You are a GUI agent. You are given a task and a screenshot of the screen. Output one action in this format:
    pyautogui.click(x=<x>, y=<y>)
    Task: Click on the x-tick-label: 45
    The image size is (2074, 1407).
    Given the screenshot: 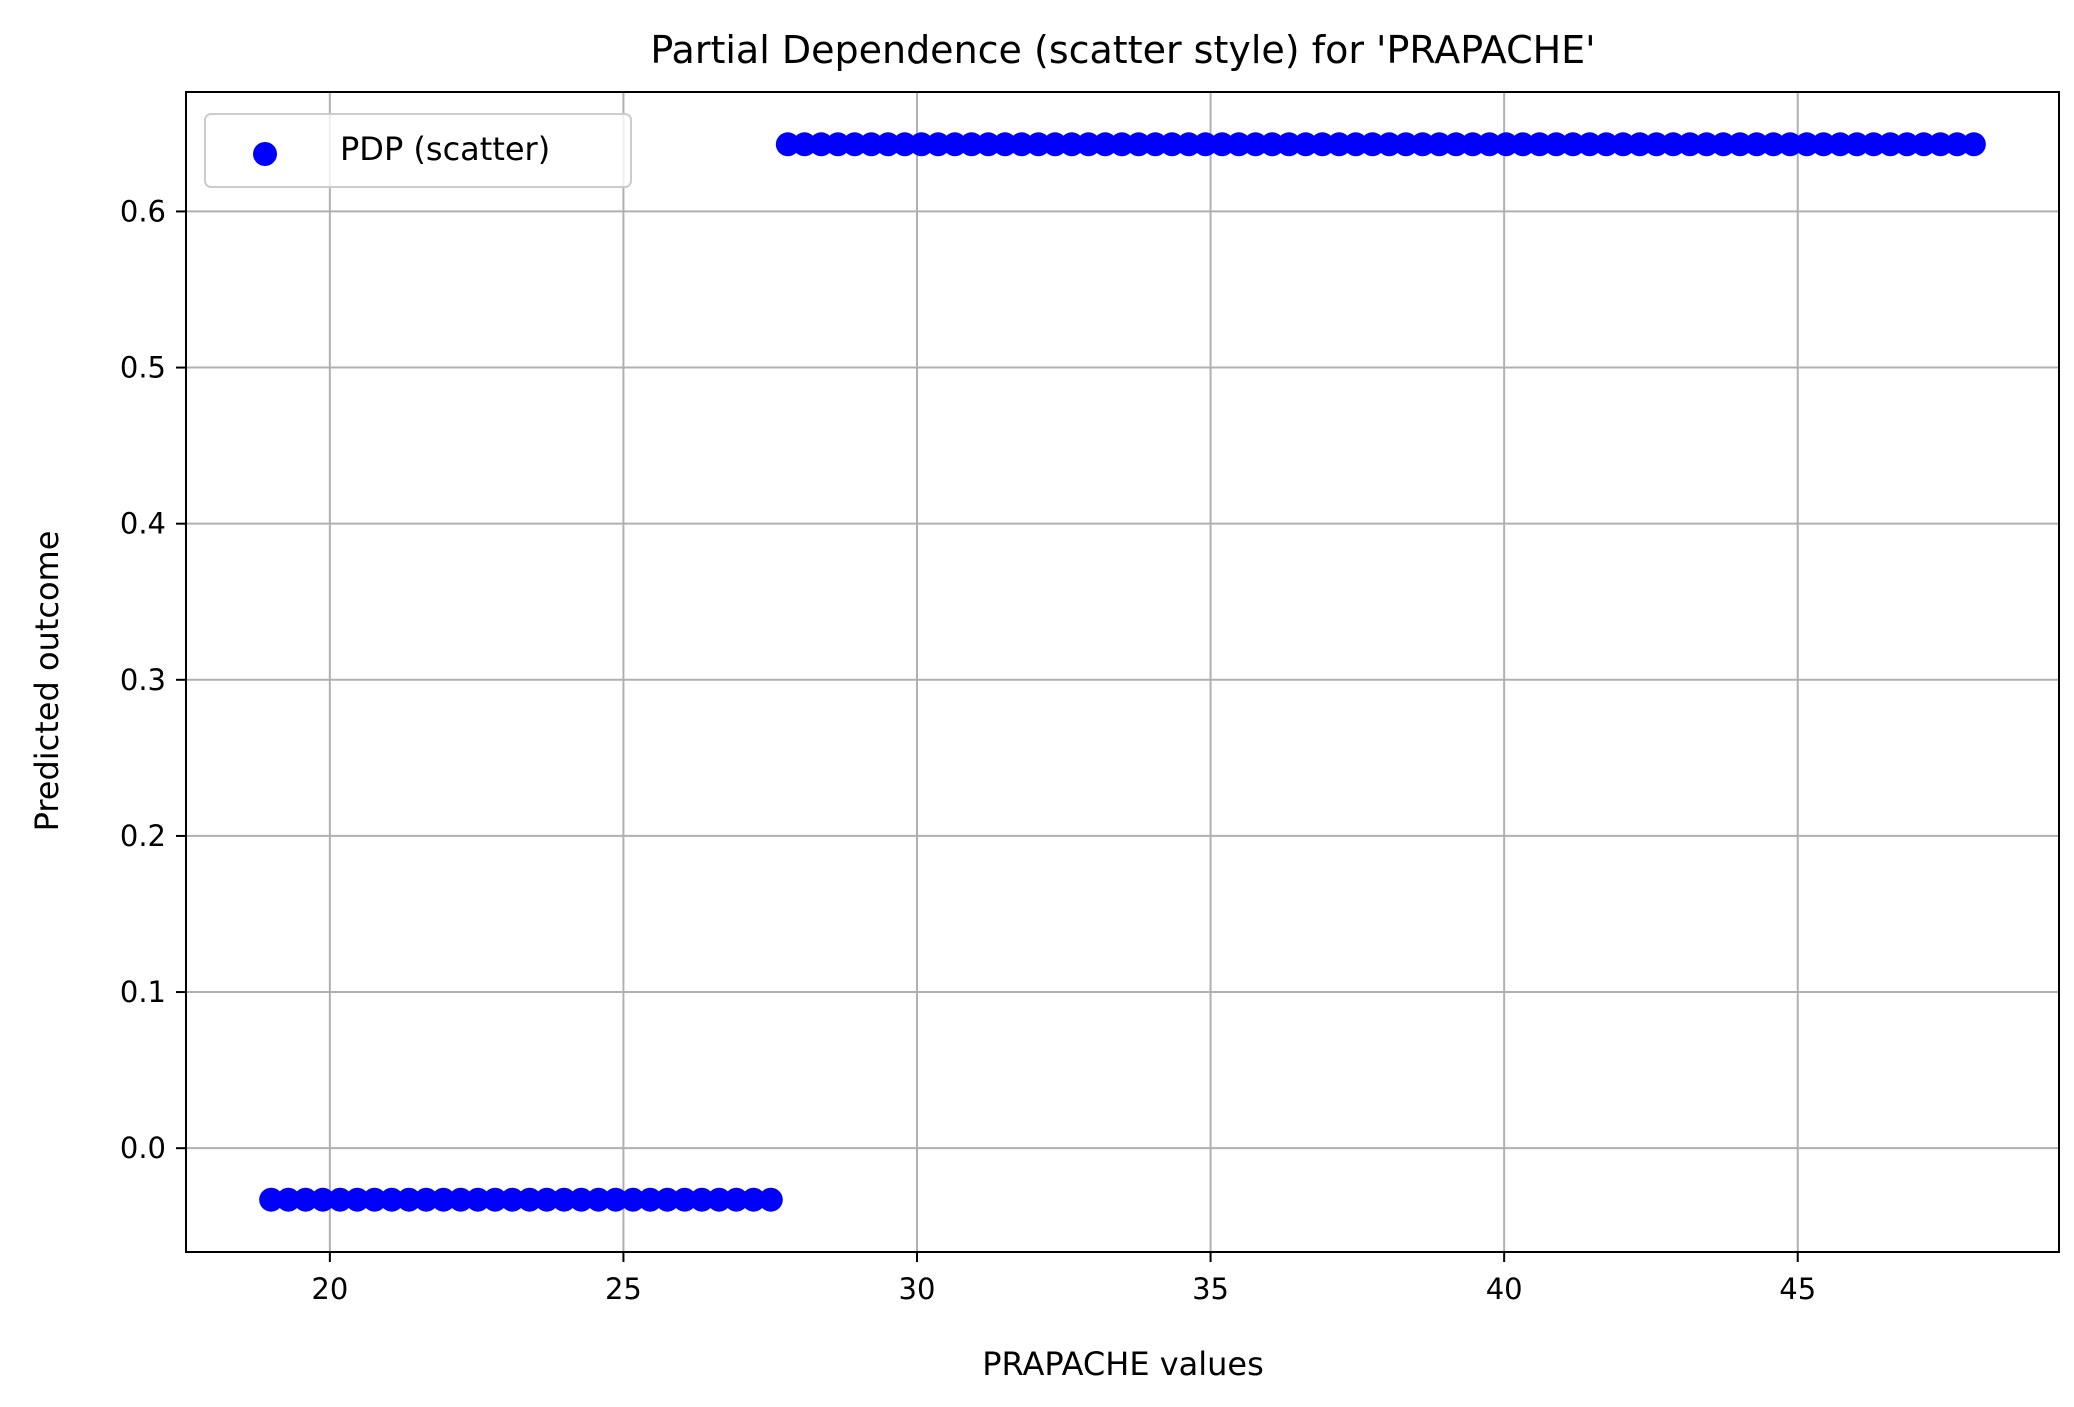 What is the action you would take?
    pyautogui.click(x=1797, y=1289)
    